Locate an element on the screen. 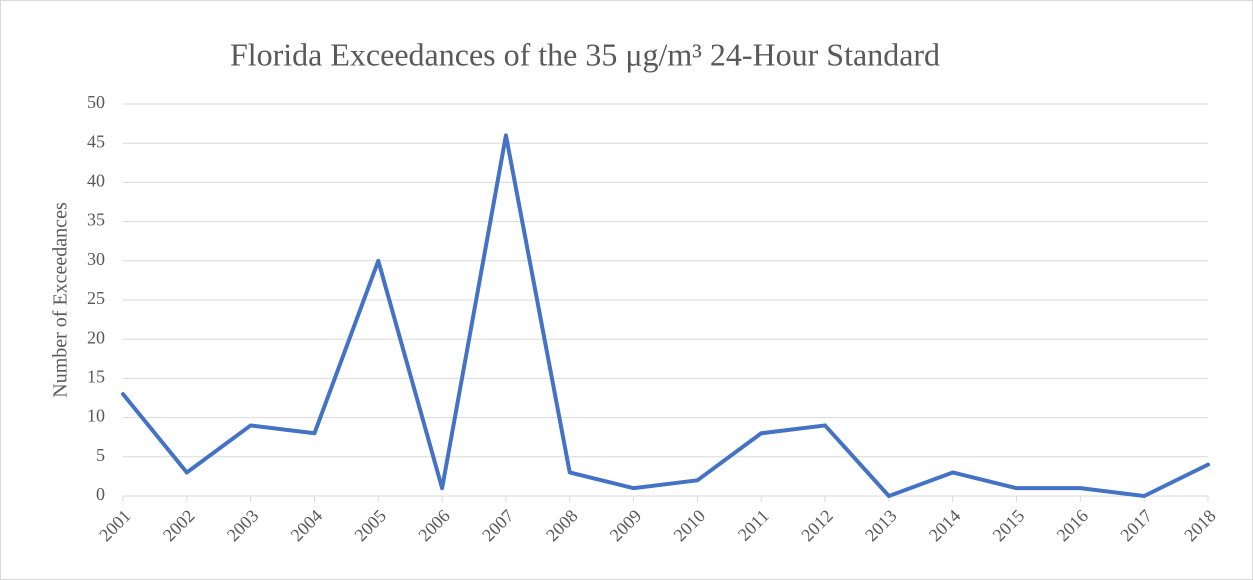 The width and height of the screenshot is (1253, 580). y-tick-label: 30 is located at coordinates (96, 259).